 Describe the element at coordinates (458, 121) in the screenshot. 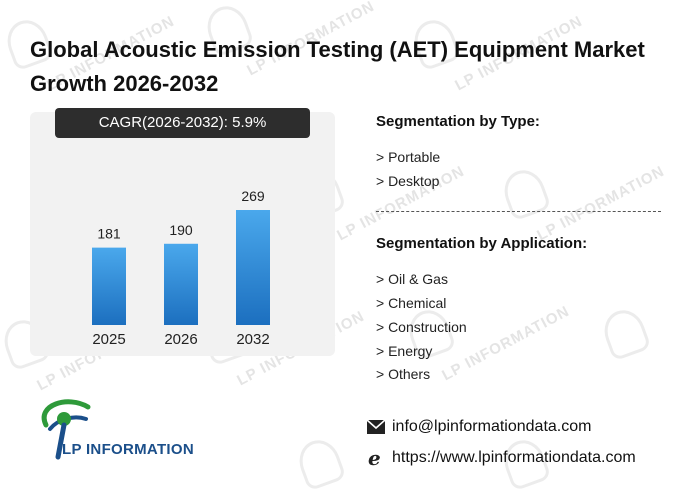

I see `segmentation-type-heading: Segmentation by Type:` at that location.